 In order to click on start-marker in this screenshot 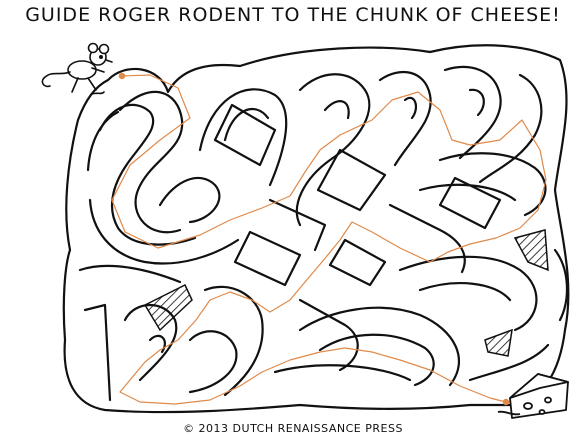, I will do `click(122, 76)`.